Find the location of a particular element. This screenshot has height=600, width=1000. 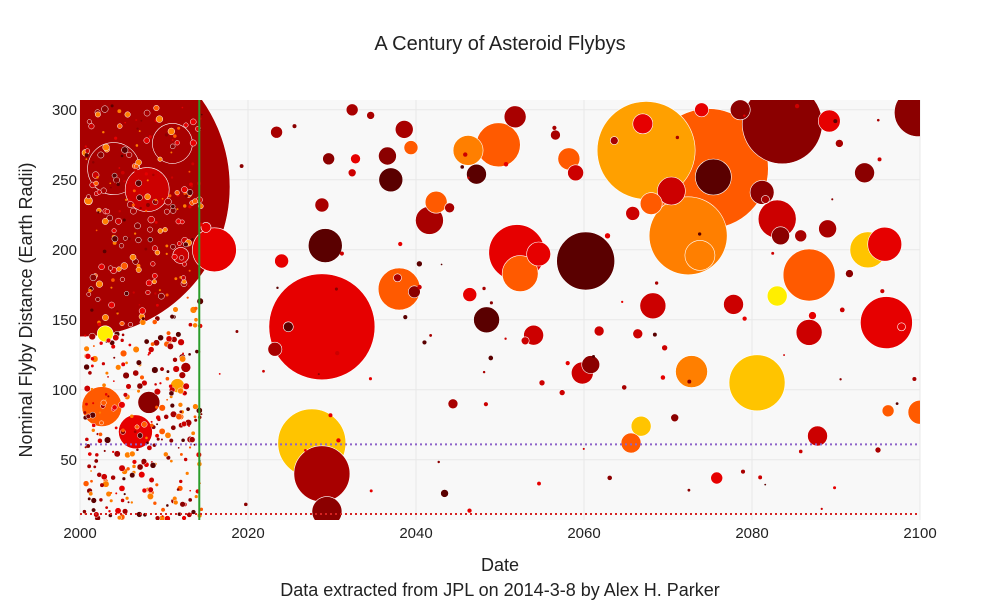

x-tick-label: 2000 is located at coordinates (79, 533).